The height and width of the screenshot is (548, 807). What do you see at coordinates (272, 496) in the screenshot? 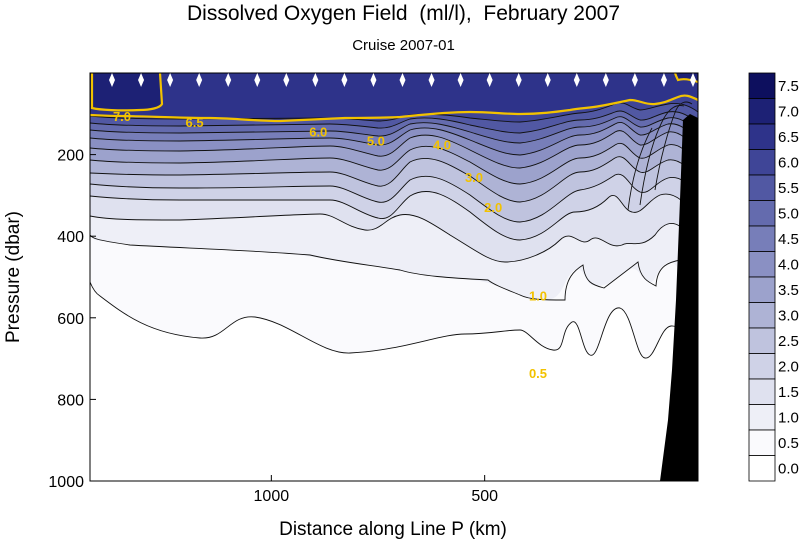
I see `x-tick-label-0: 1000` at bounding box center [272, 496].